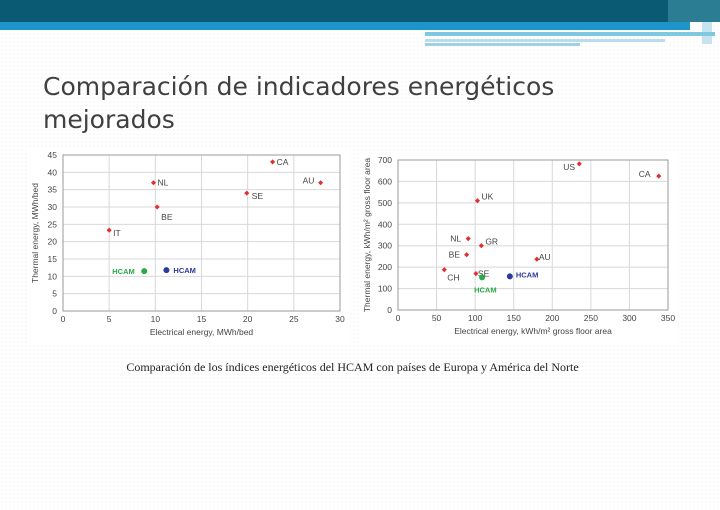 The height and width of the screenshot is (510, 720). What do you see at coordinates (53, 259) in the screenshot?
I see `y-tick-label: 15` at bounding box center [53, 259].